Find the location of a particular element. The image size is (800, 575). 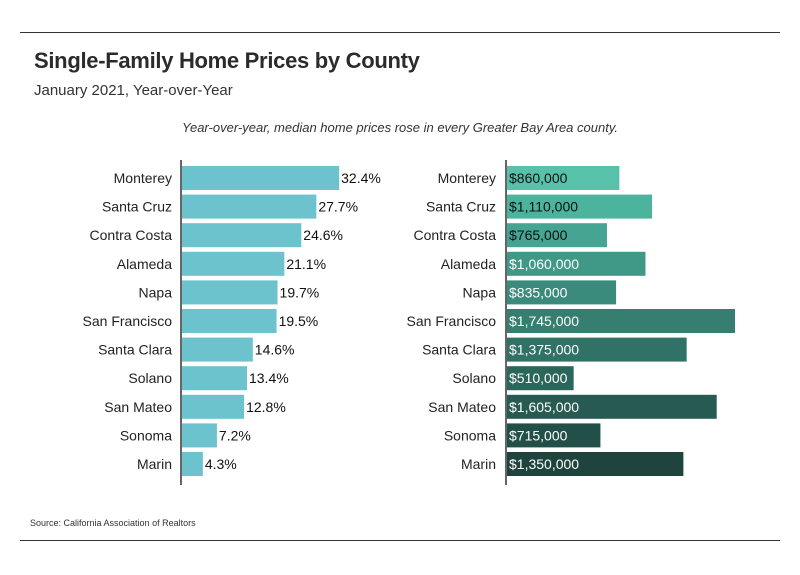

pct-value-label: 19.5% is located at coordinates (299, 321).